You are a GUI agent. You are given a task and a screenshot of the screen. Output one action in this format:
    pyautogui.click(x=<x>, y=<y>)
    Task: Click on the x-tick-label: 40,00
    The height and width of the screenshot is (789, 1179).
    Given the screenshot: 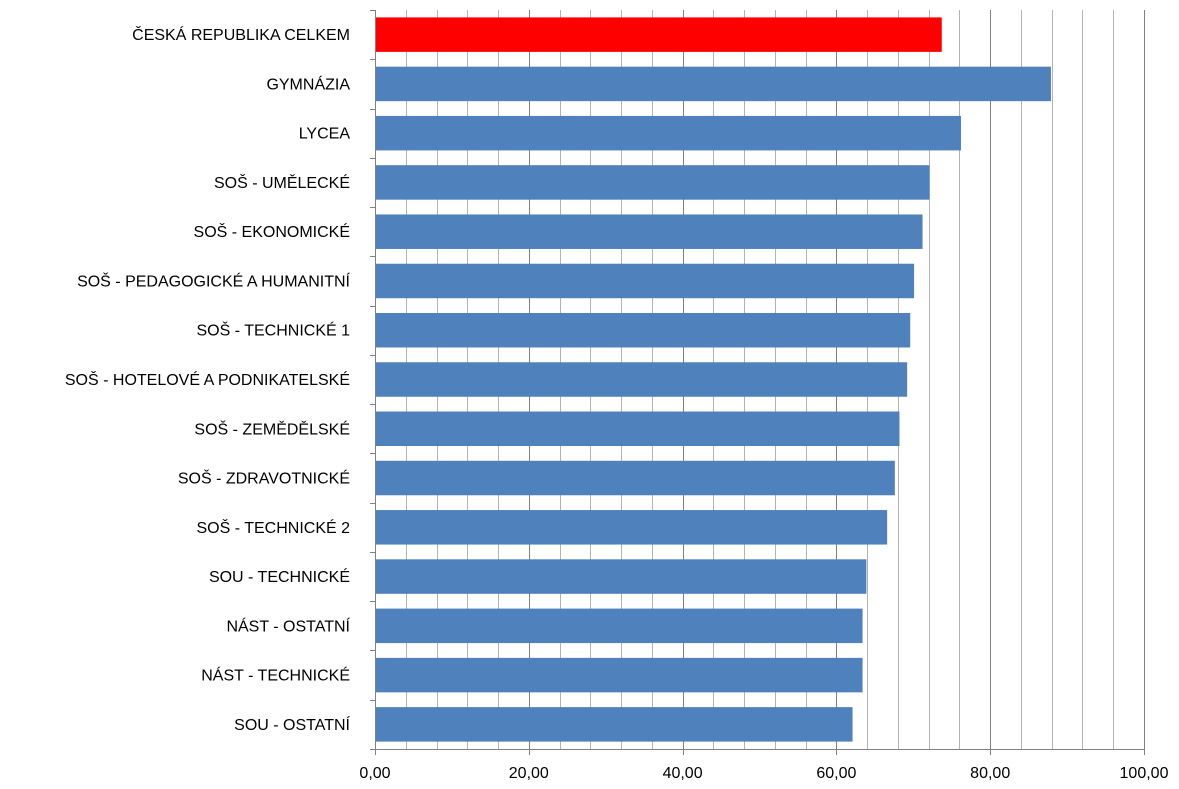 What is the action you would take?
    pyautogui.click(x=683, y=773)
    